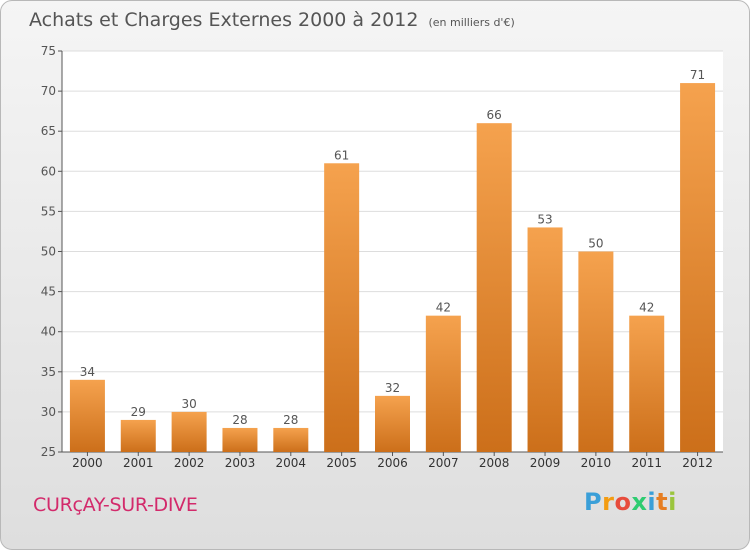 This screenshot has width=750, height=550. Describe the element at coordinates (494, 288) in the screenshot. I see `bar-2008` at that location.